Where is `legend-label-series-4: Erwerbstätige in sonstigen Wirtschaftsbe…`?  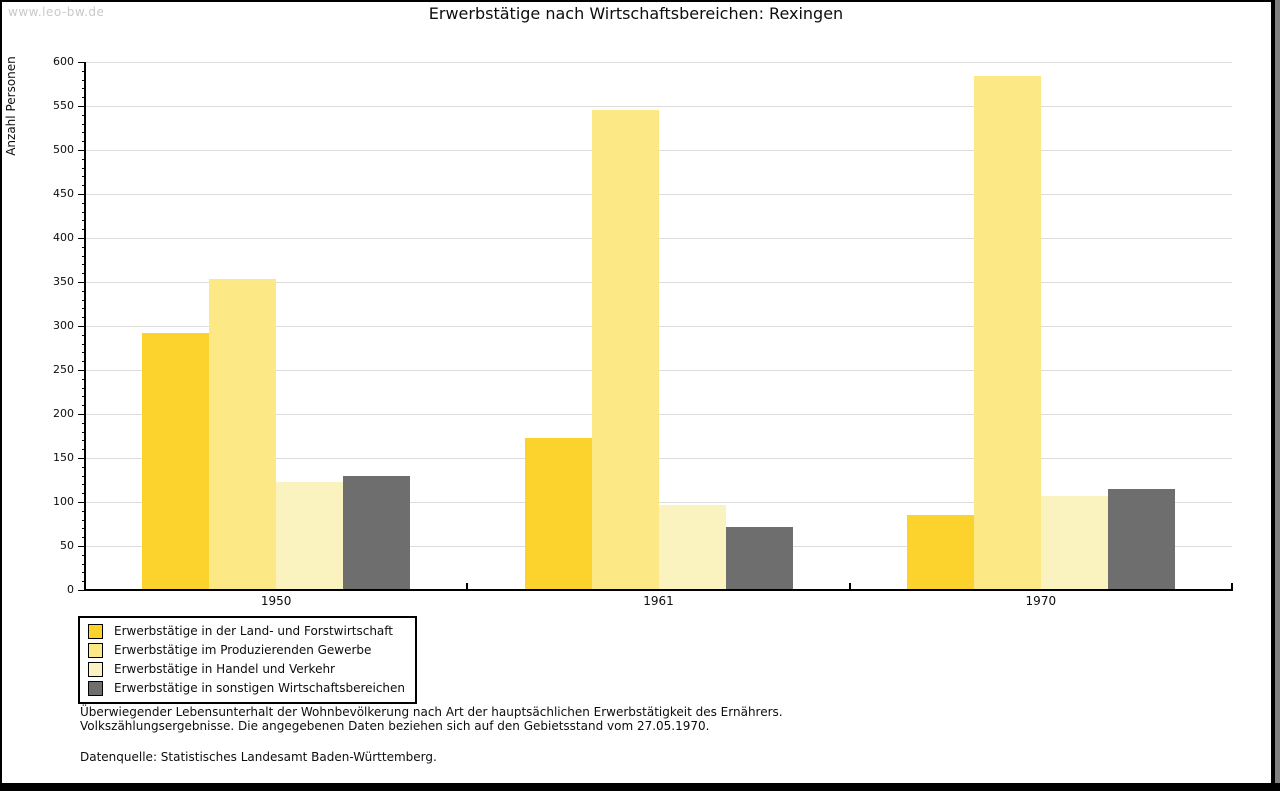 legend-label-series-4: Erwerbstätige in sonstigen Wirtschaftsbe… is located at coordinates (260, 688).